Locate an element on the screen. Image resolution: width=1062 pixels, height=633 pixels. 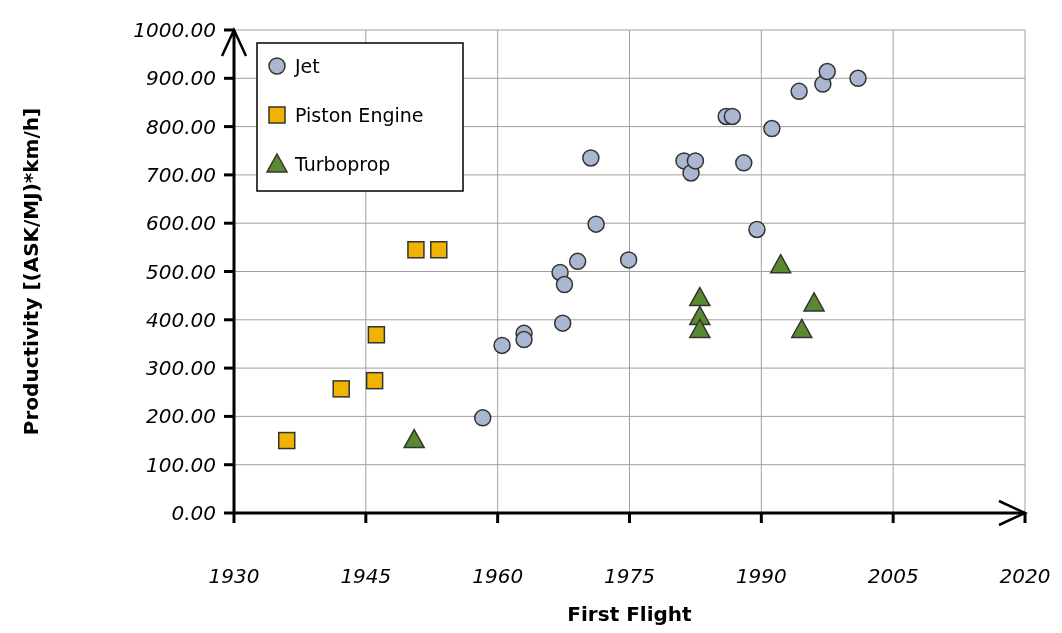
y-tick-label: 900.00 is located at coordinates (181, 78).